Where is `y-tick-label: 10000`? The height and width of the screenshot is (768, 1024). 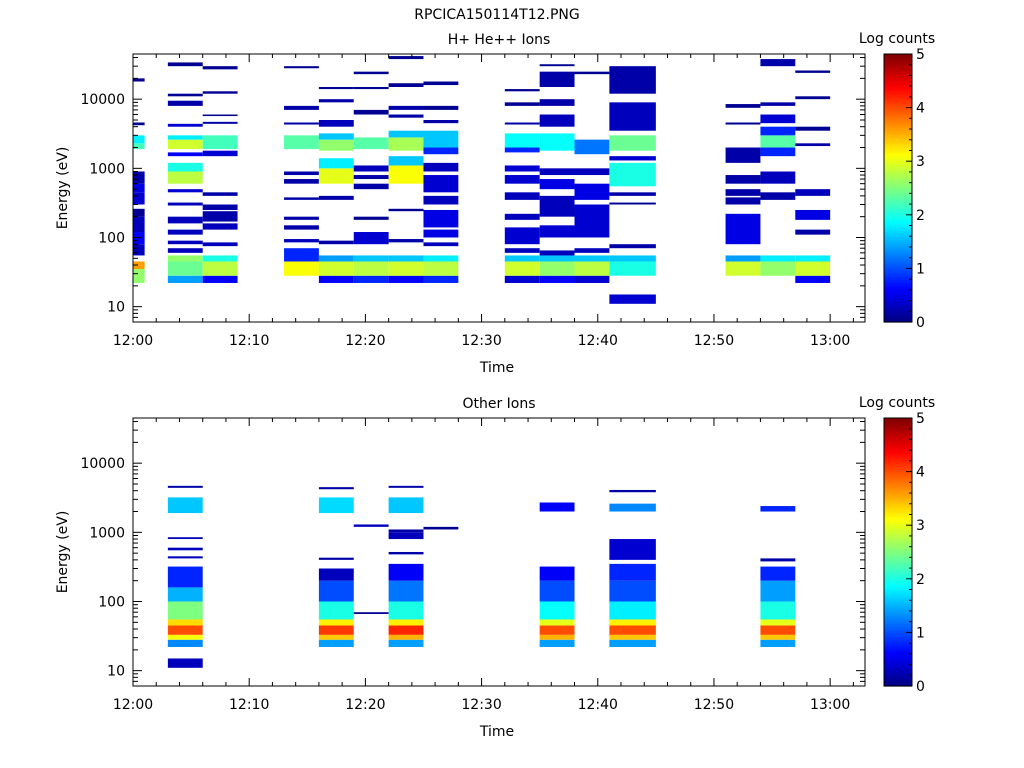
y-tick-label: 10000 is located at coordinates (102, 464).